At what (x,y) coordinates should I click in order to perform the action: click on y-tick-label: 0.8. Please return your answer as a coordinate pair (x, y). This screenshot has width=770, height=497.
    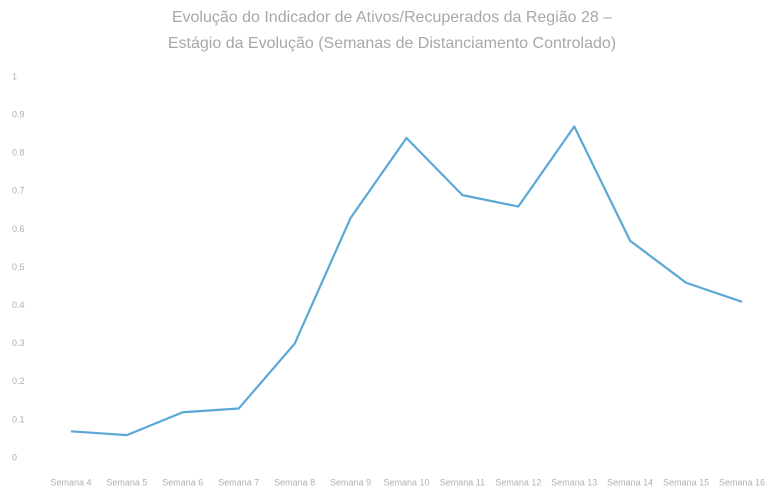
    Looking at the image, I should click on (18, 153).